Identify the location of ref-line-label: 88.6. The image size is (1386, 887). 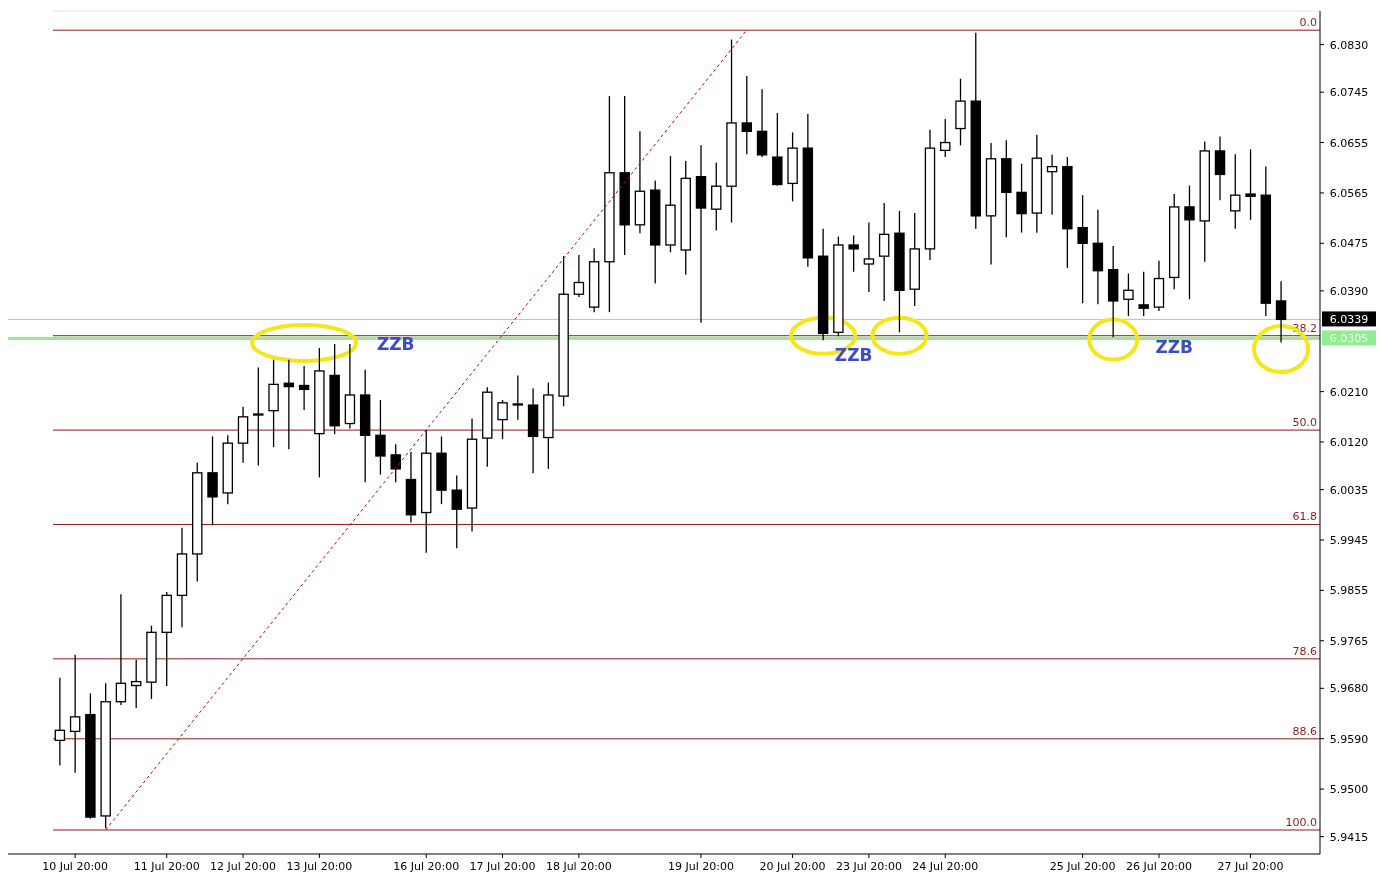
(1304, 731).